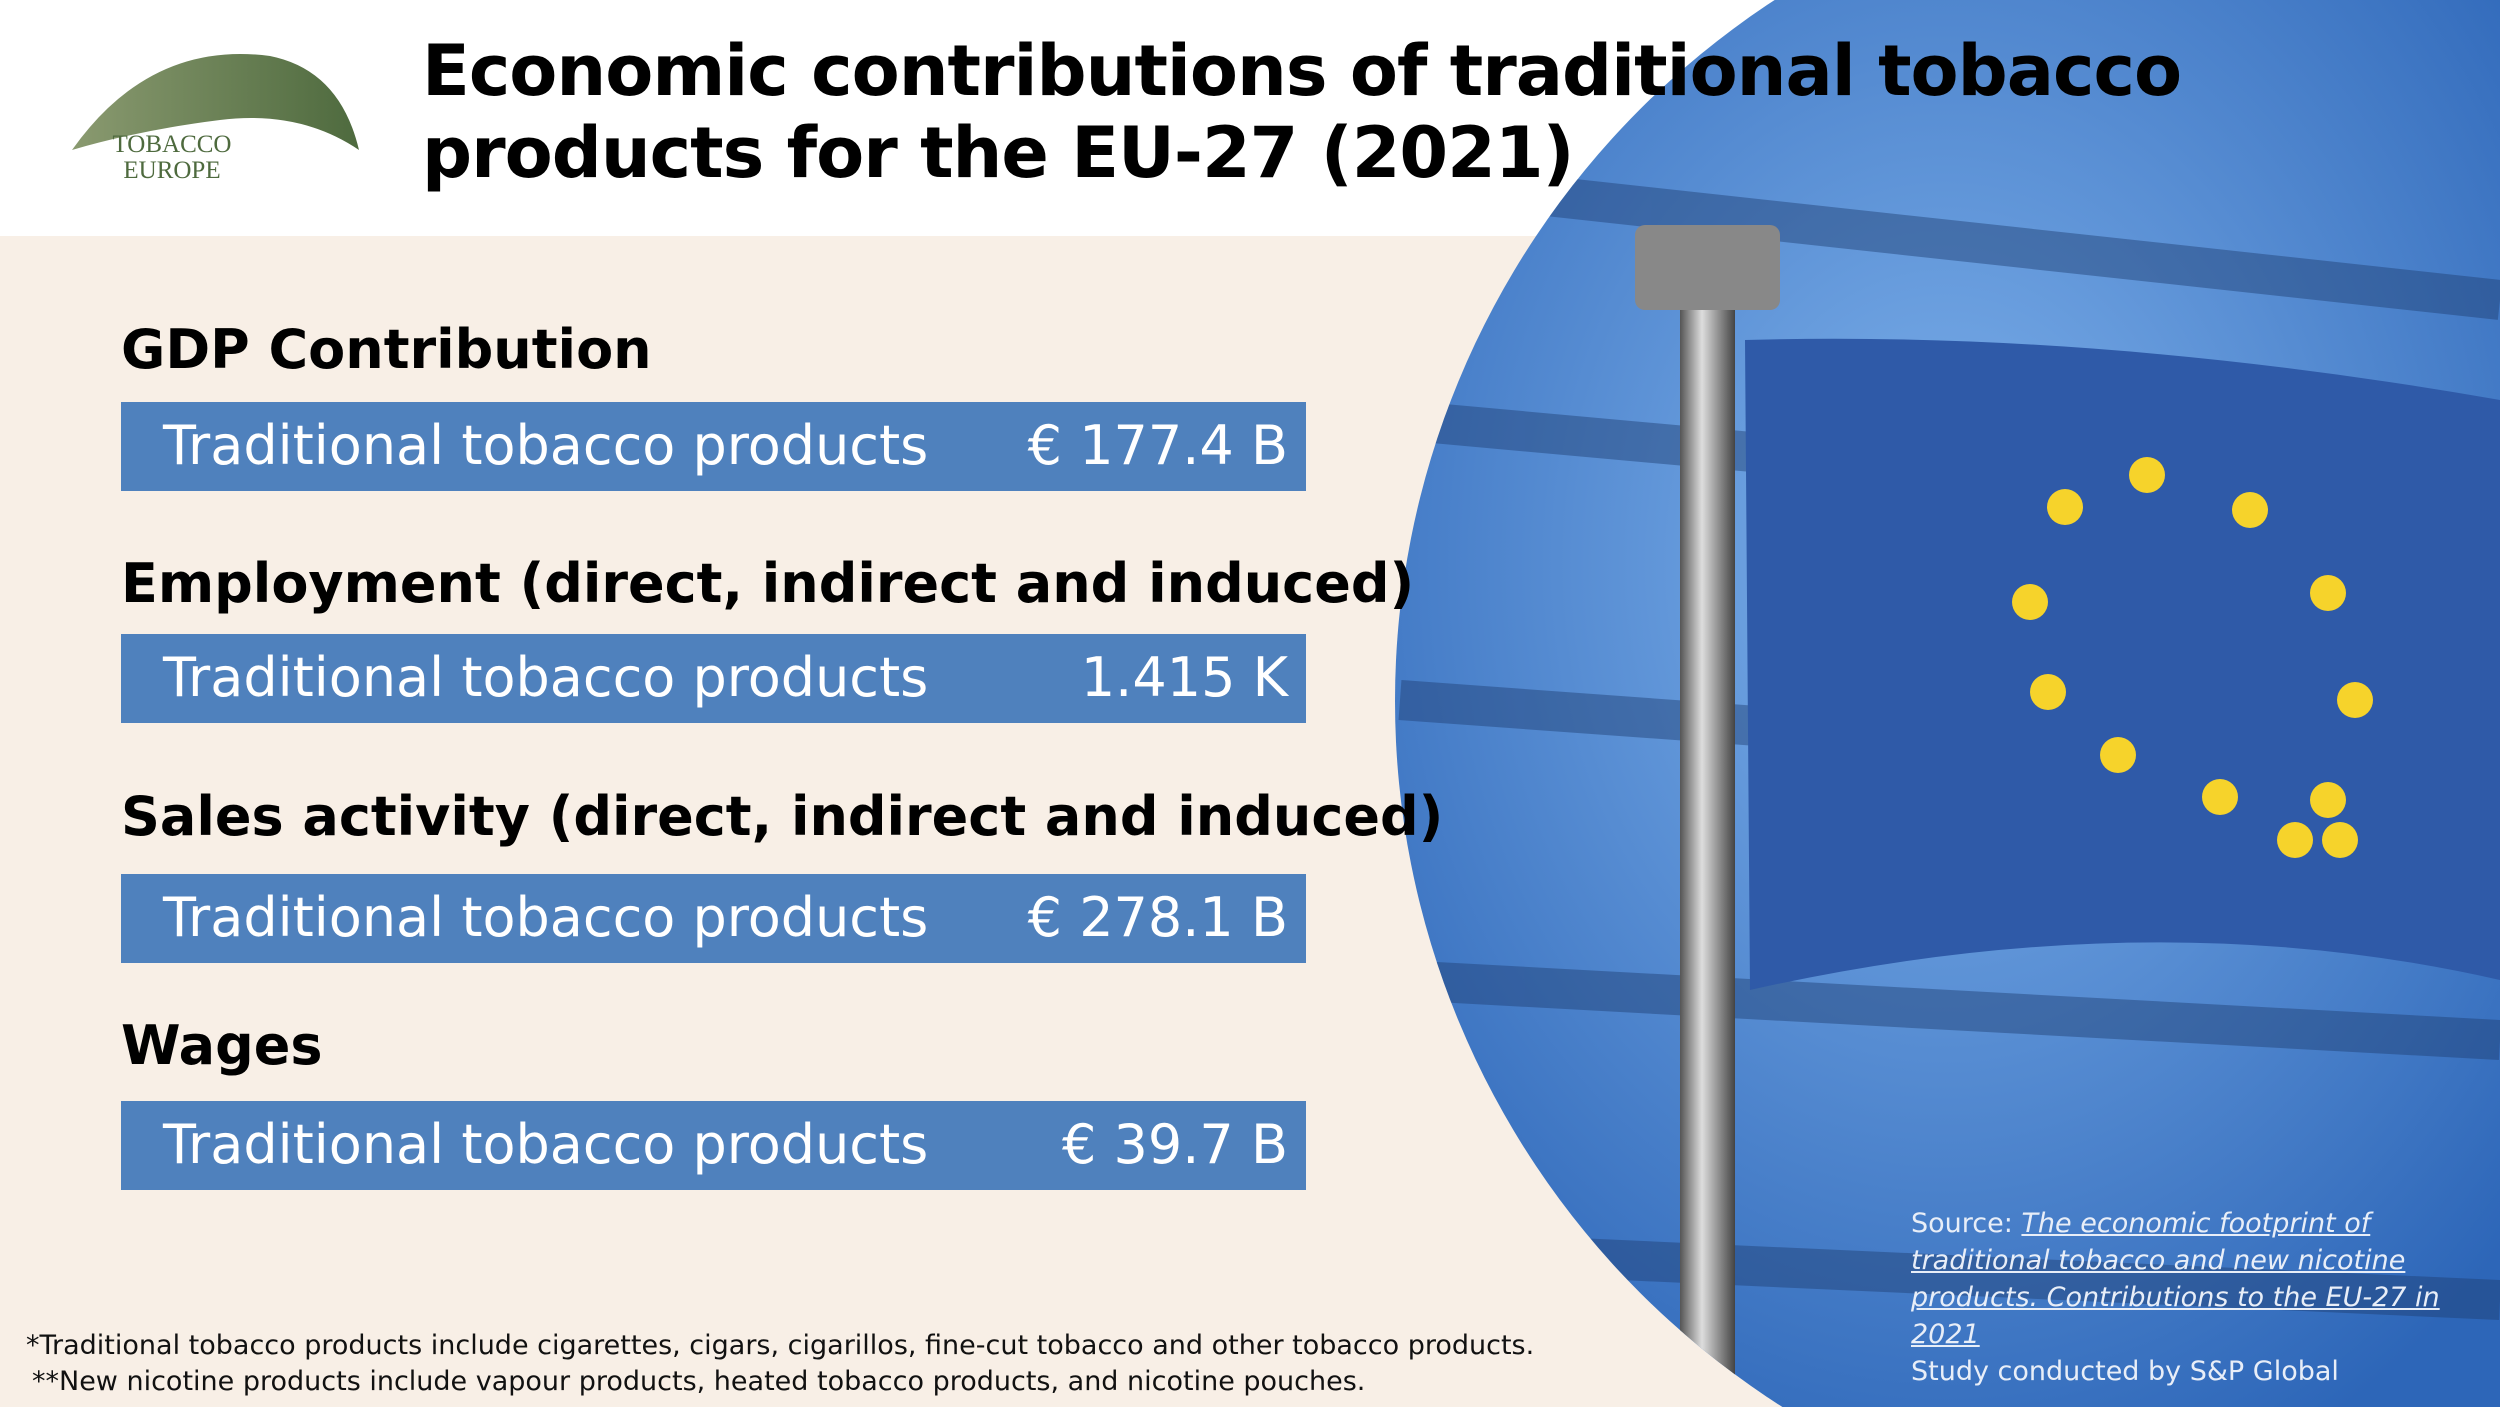  I want to click on value-bar: Traditional tobacco products € 177.4 B, so click(713, 446).